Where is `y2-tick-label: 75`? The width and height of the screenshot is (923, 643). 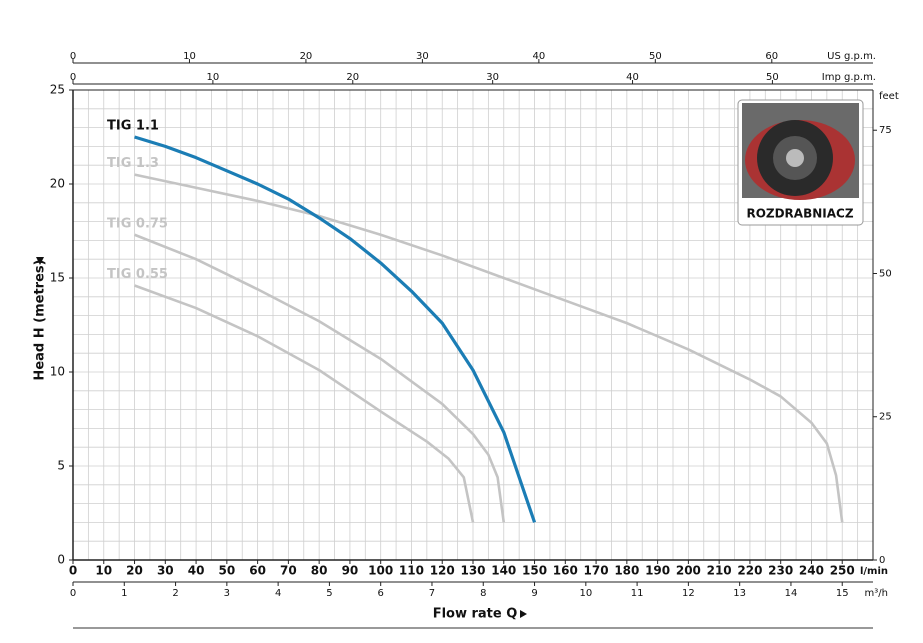 y2-tick-label: 75 is located at coordinates (885, 130).